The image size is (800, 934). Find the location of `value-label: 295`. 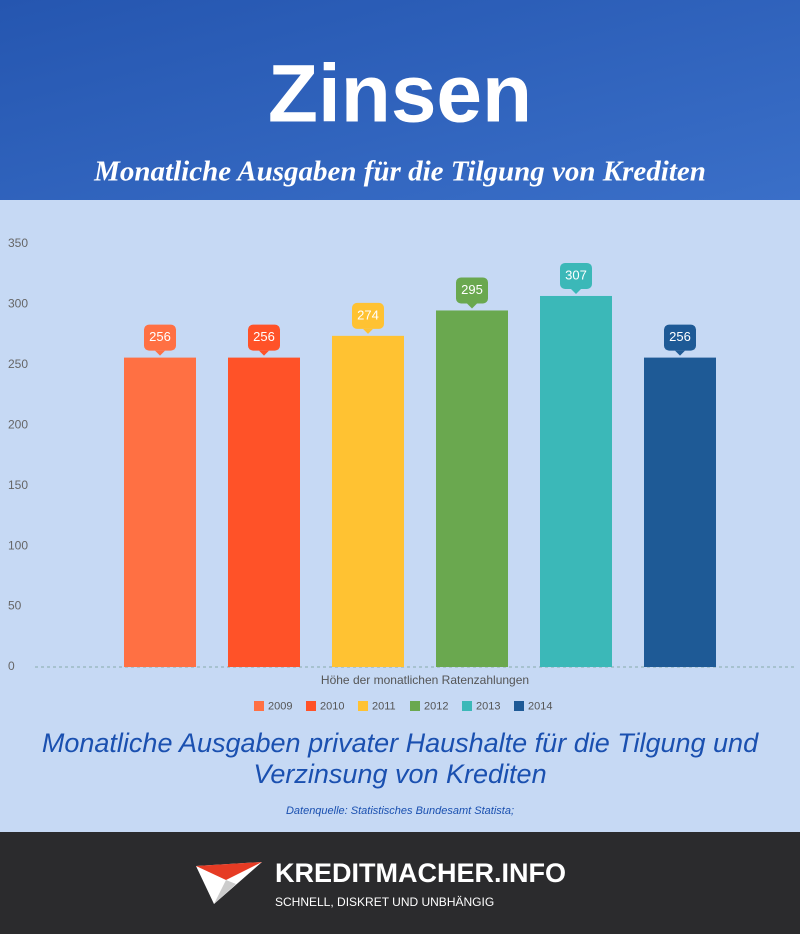

value-label: 295 is located at coordinates (472, 289).